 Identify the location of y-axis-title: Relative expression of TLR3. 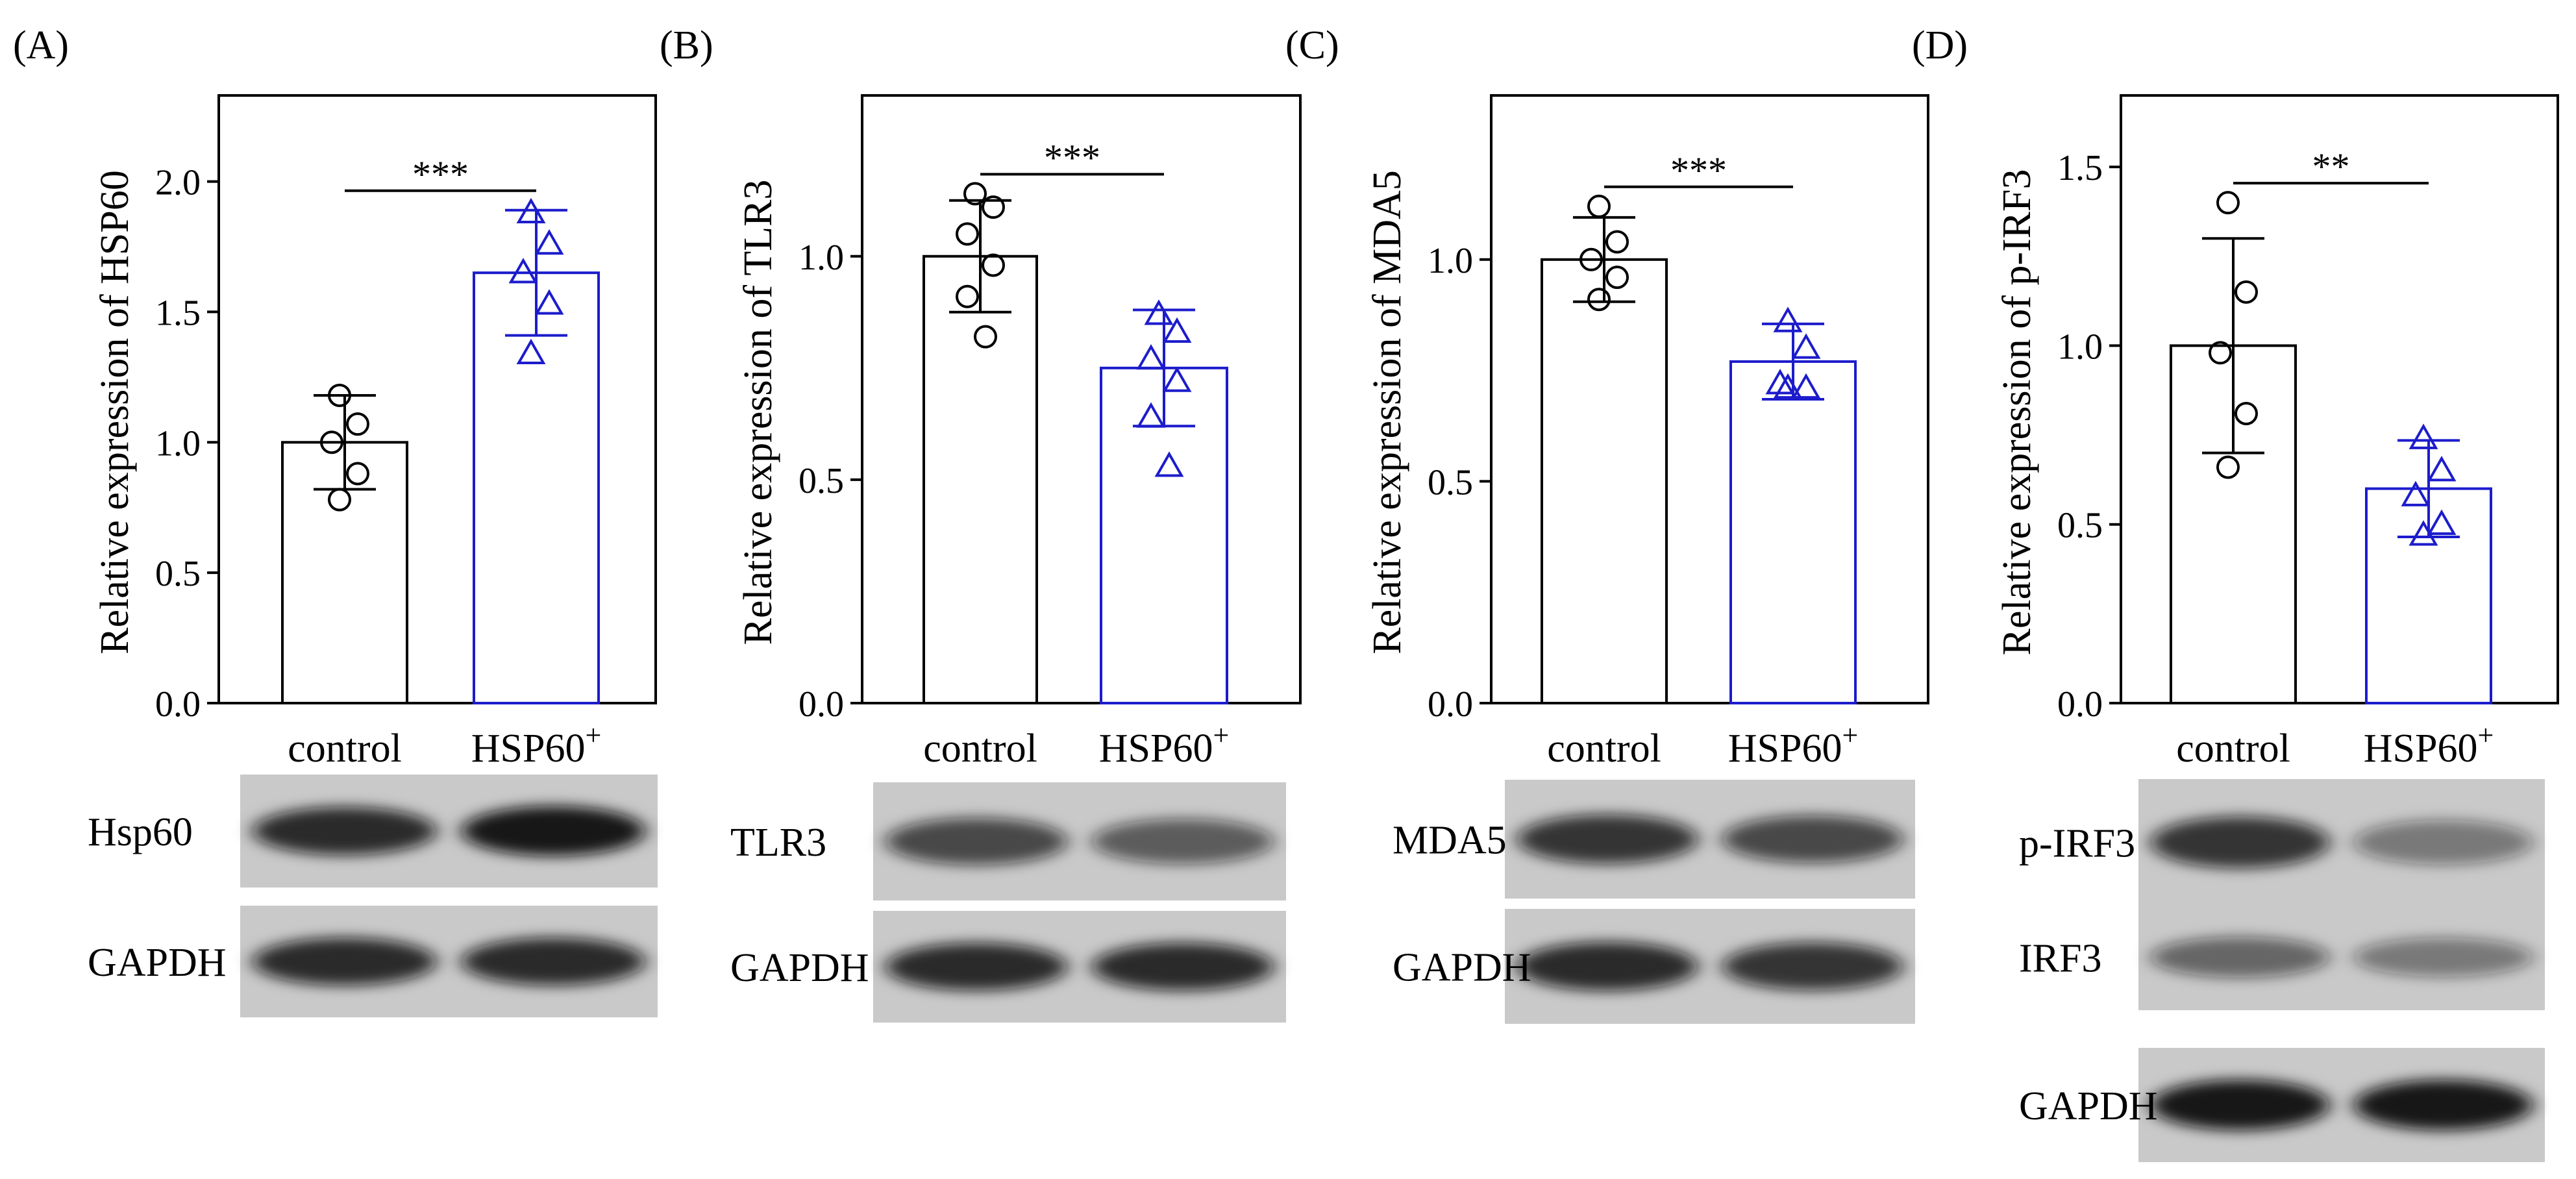
(758, 412).